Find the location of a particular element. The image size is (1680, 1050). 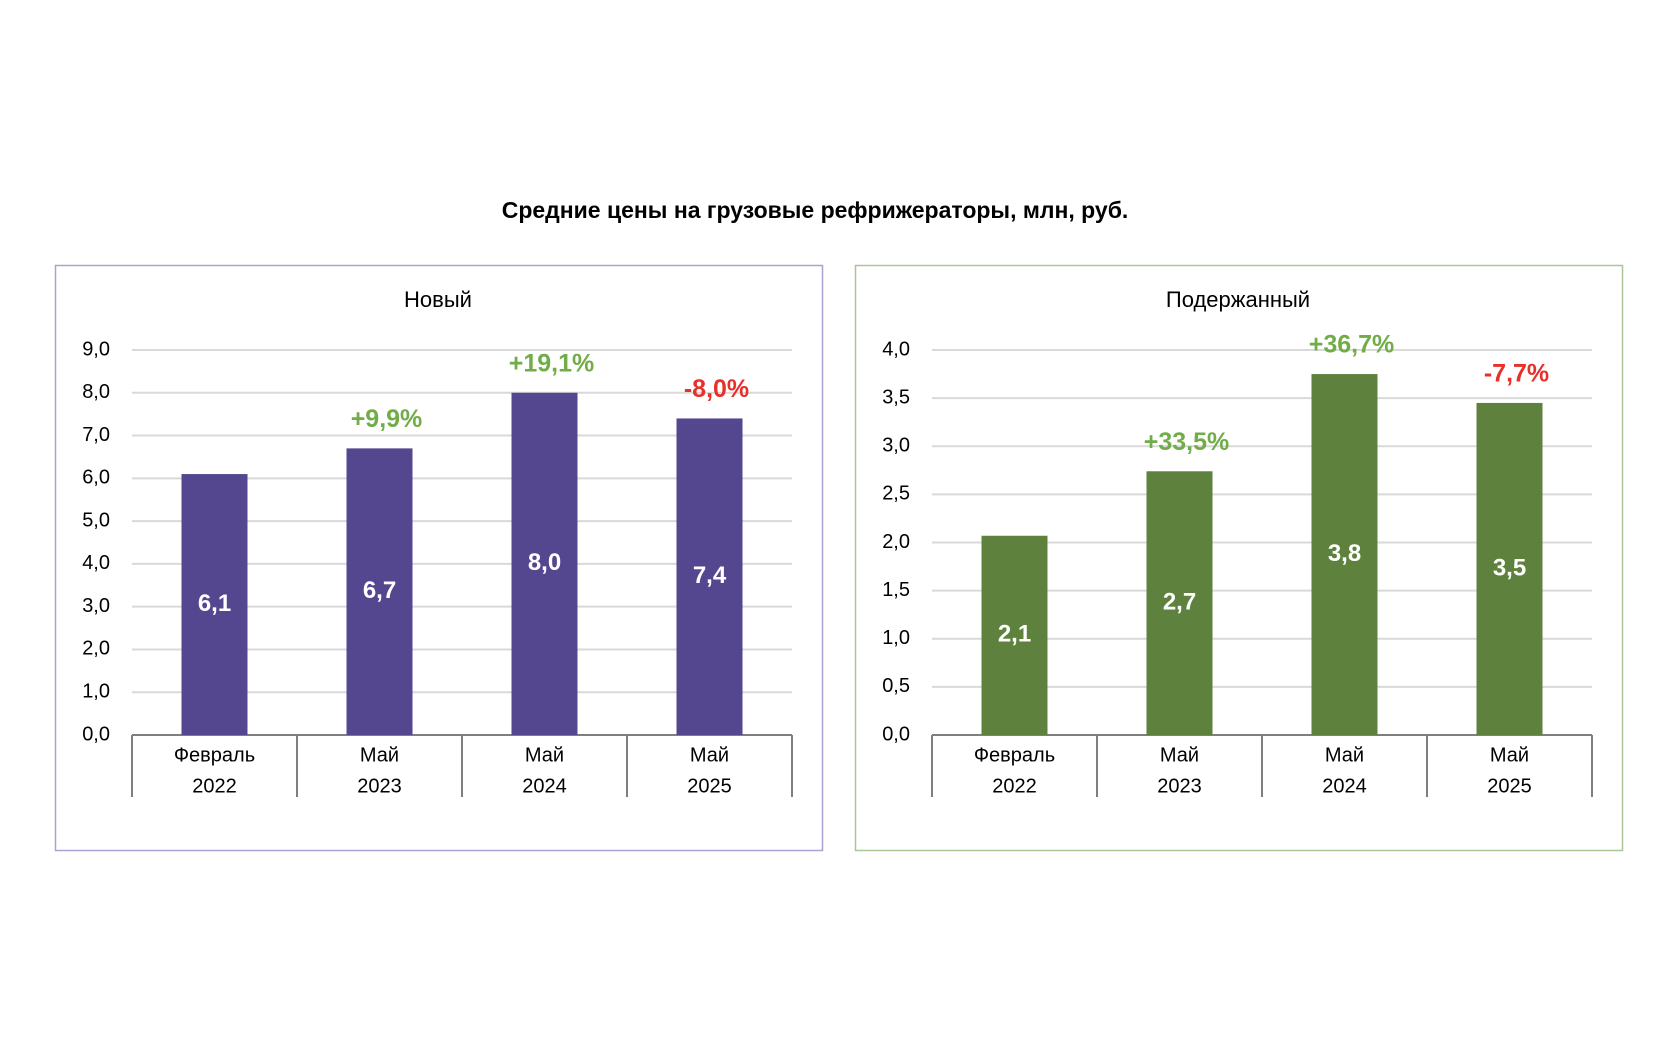

chart-title: Новый is located at coordinates (438, 299).